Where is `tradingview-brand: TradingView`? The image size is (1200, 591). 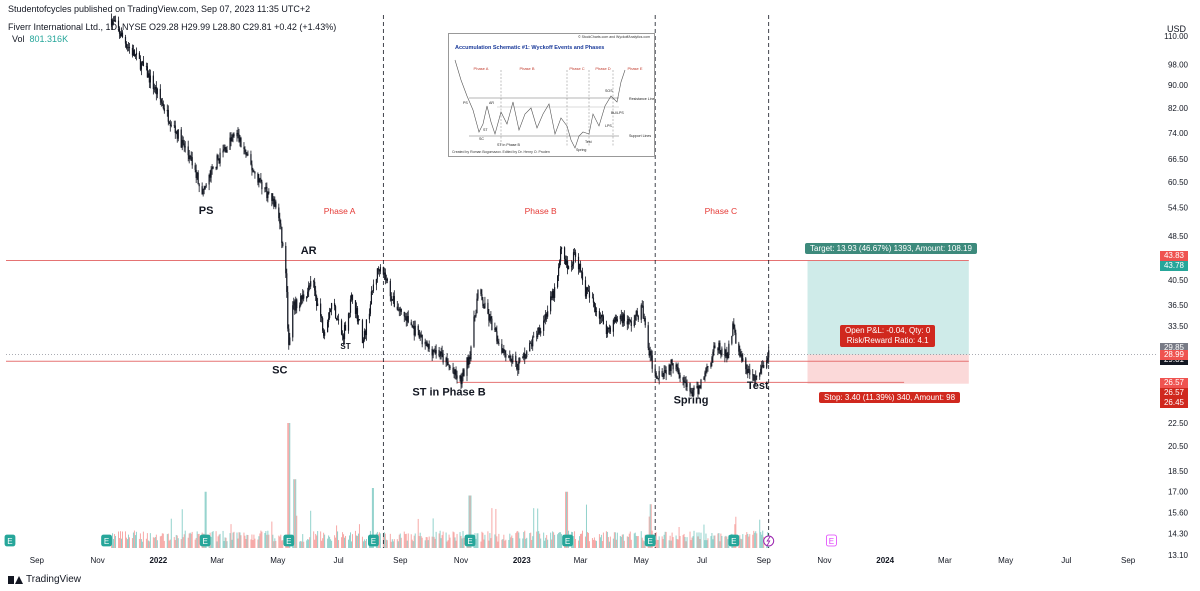
tradingview-brand: TradingView is located at coordinates (44, 579).